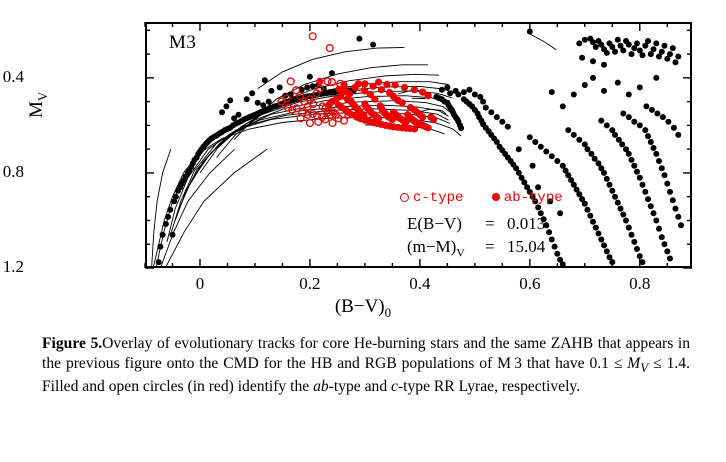 The image size is (726, 462). I want to click on distance-modulus-name: (m−M)V, so click(436, 248).